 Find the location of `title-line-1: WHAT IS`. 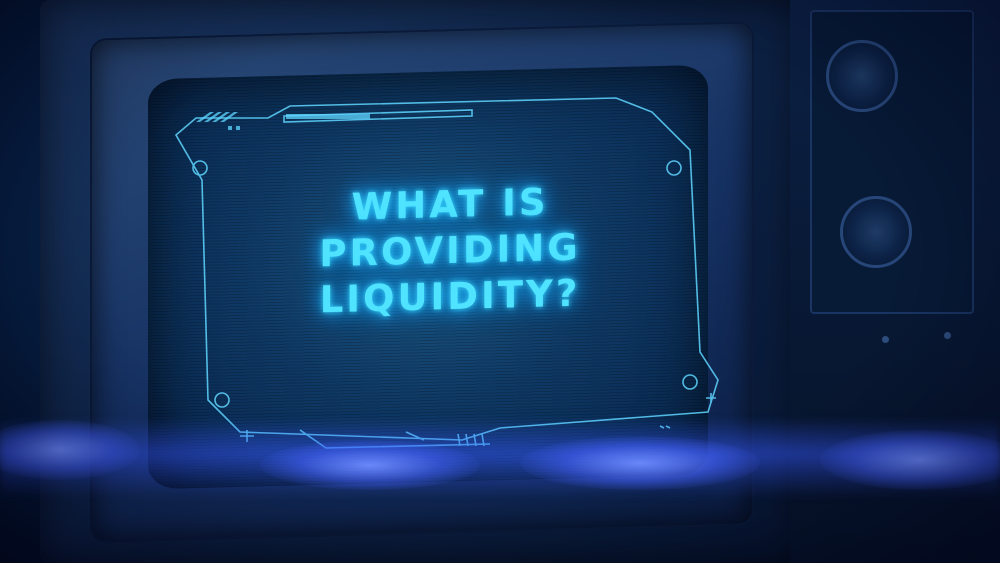

title-line-1: WHAT IS is located at coordinates (450, 204).